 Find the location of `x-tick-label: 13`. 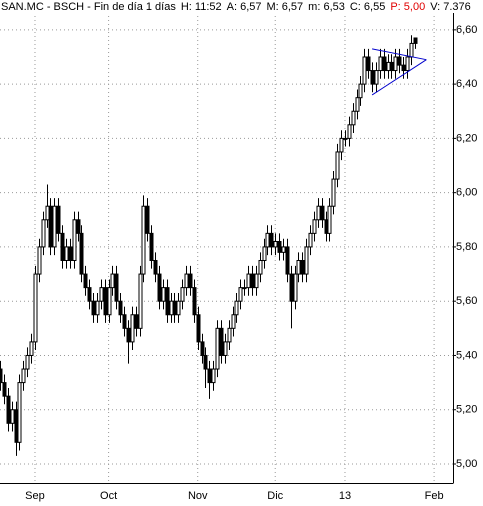

x-tick-label: 13 is located at coordinates (345, 496).